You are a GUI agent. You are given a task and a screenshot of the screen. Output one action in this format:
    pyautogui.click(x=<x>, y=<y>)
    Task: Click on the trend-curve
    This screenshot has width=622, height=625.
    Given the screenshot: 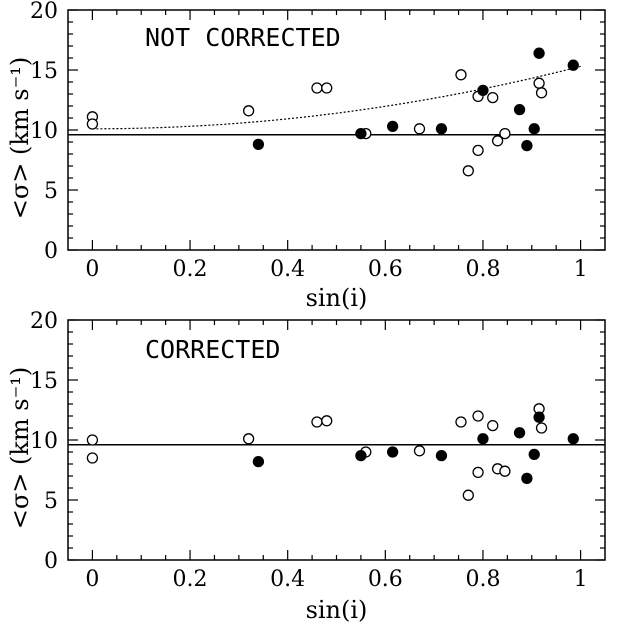 What is the action you would take?
    pyautogui.click(x=336, y=97)
    